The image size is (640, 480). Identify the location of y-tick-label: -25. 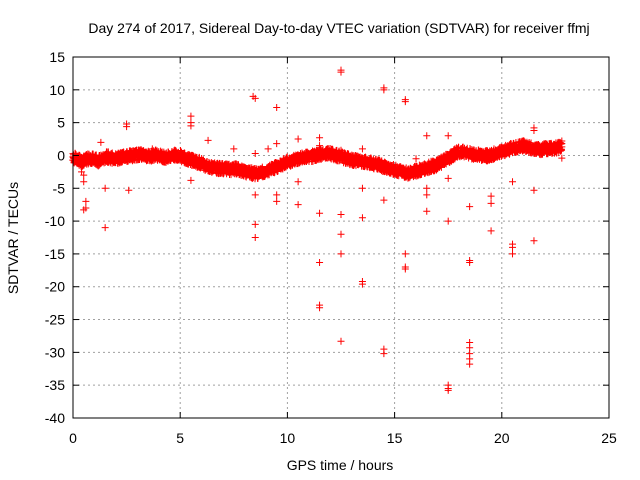
(55, 320).